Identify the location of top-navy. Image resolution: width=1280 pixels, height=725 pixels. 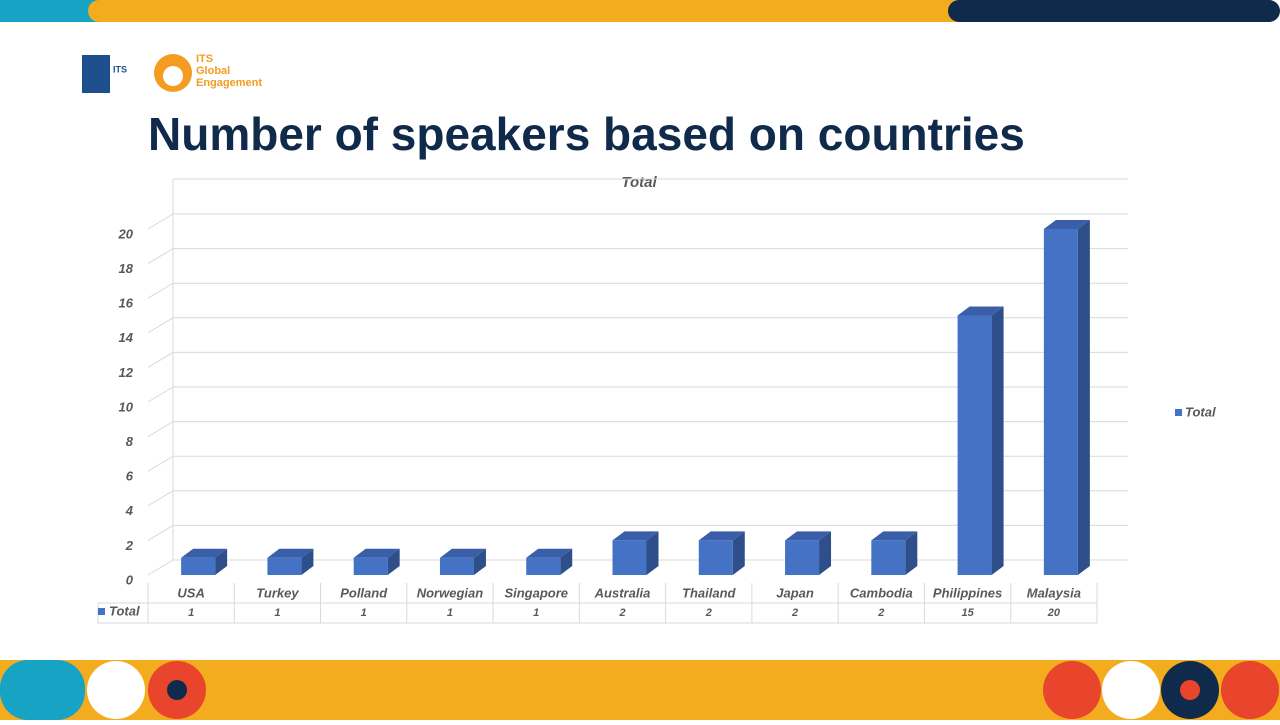
(1114, 11).